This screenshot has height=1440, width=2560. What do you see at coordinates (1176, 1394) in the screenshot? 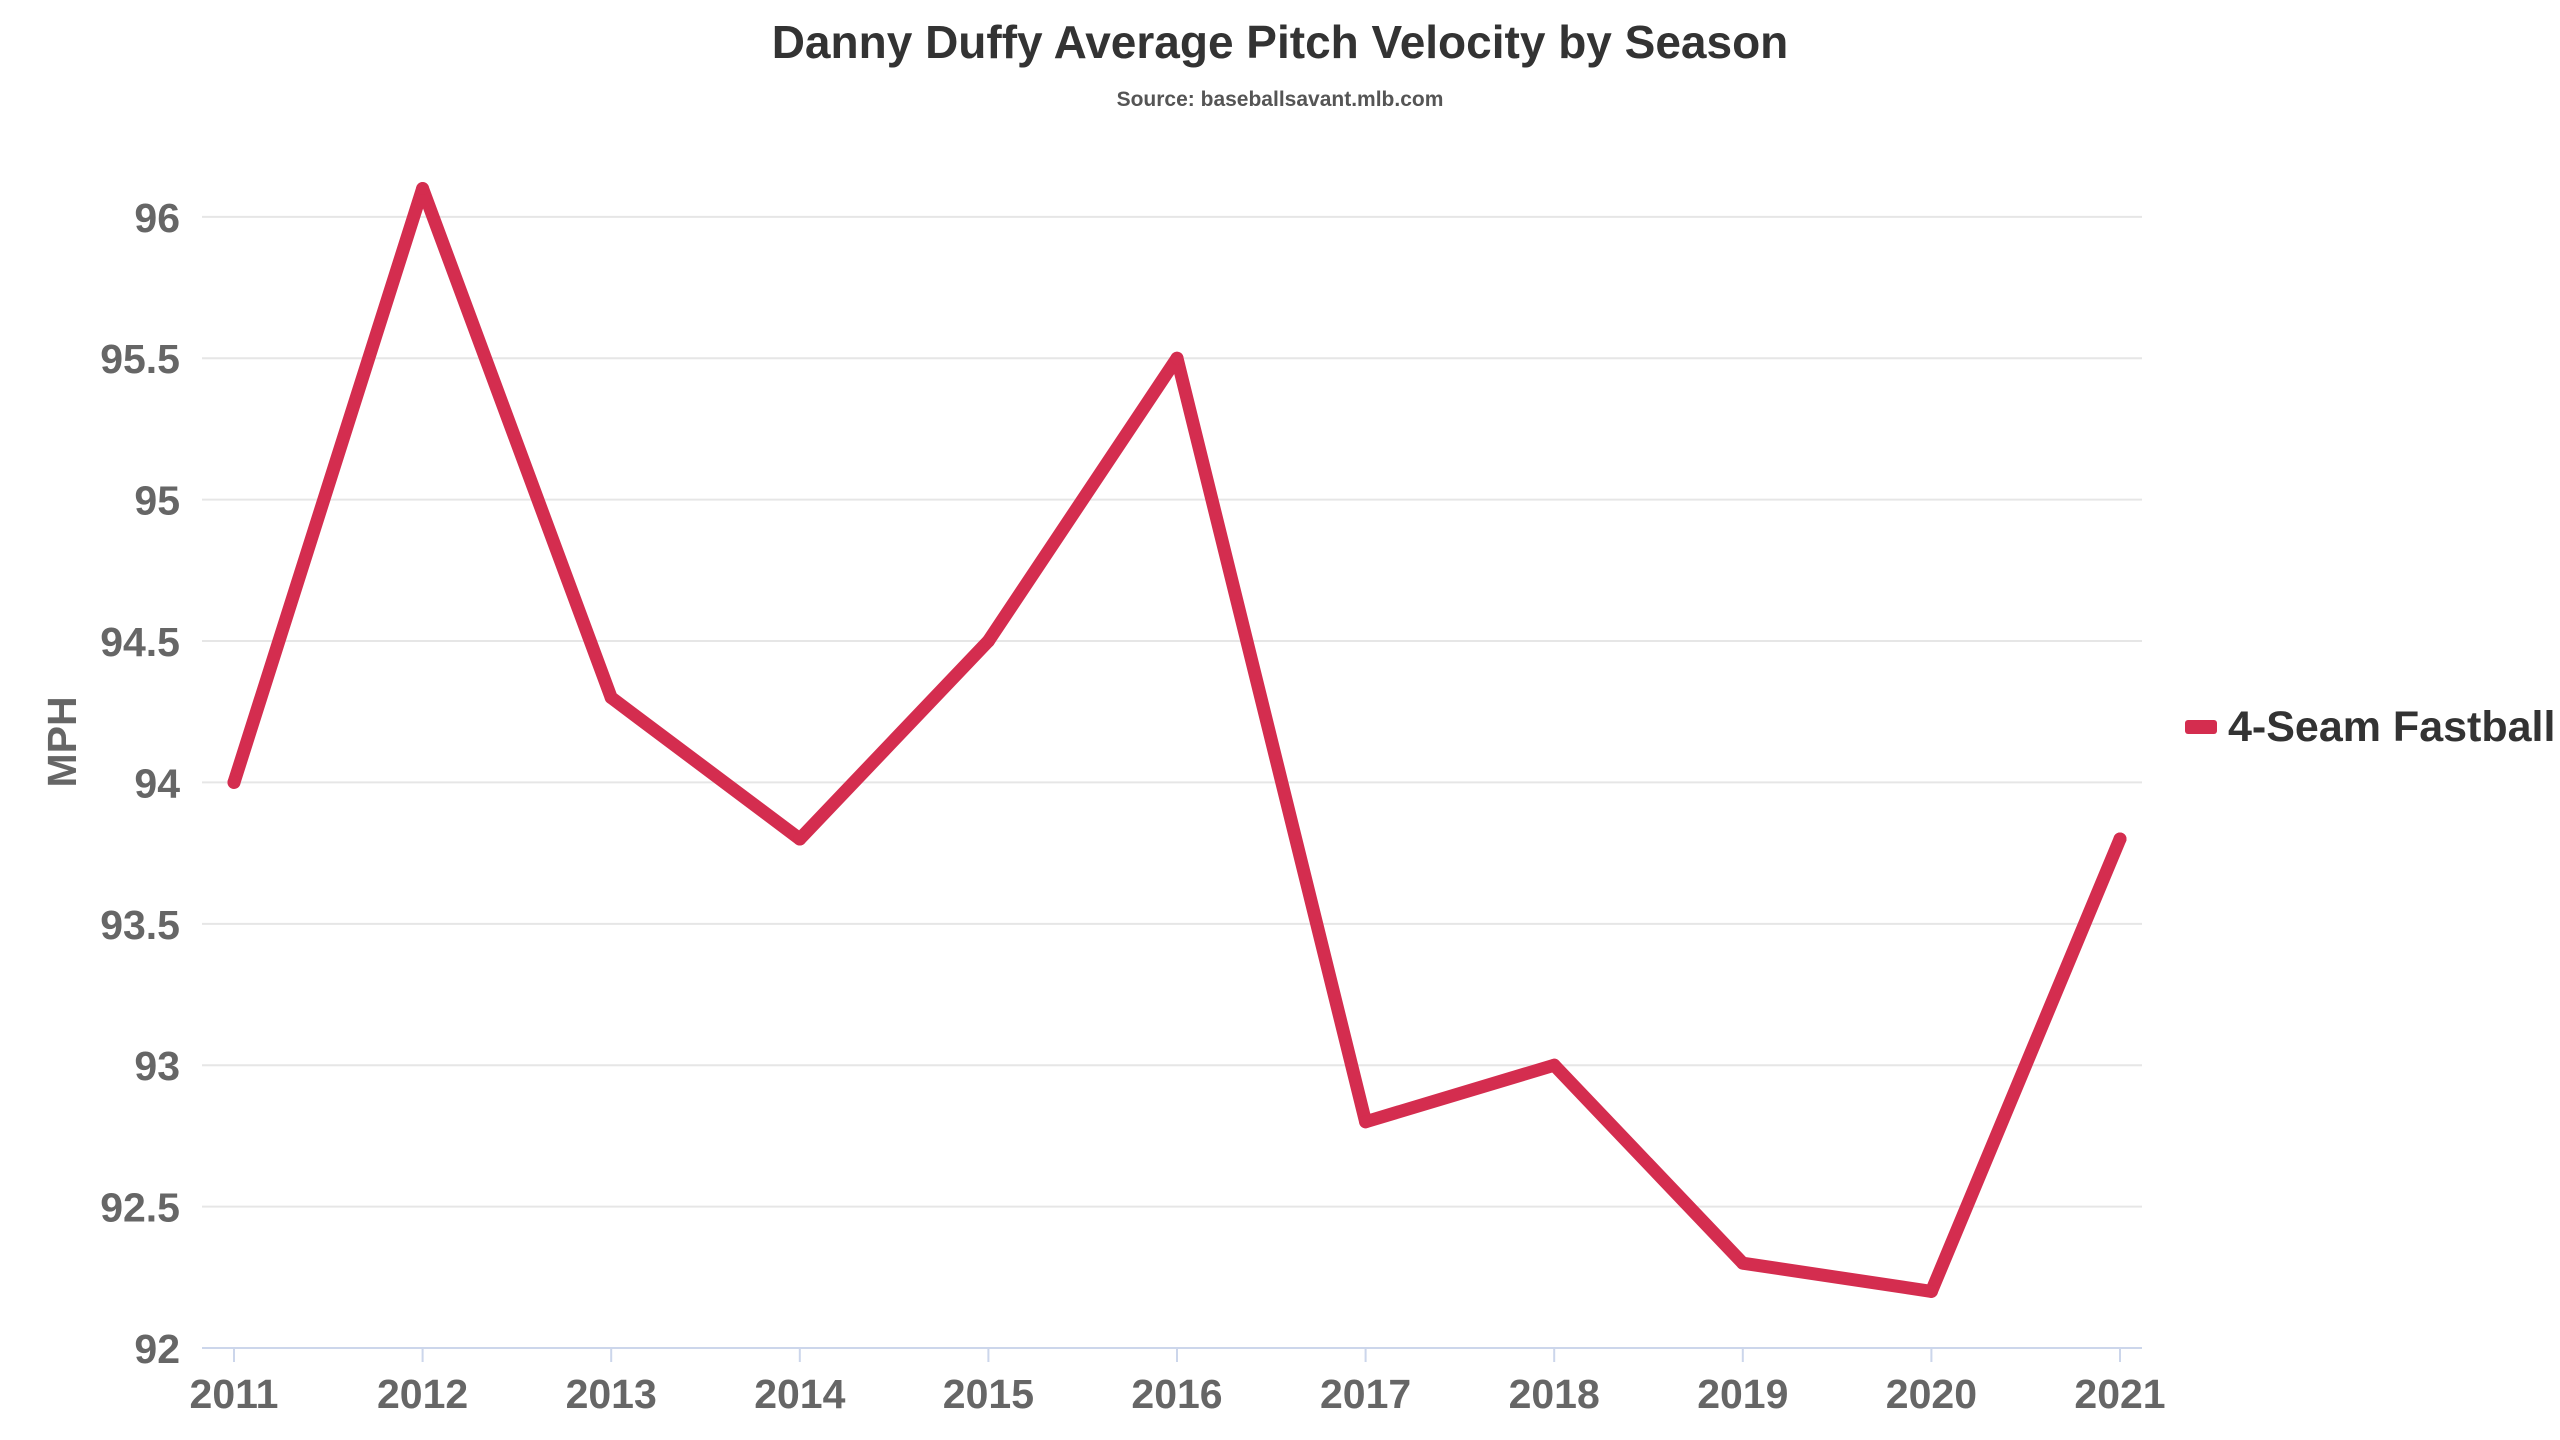
I see `x-tick-label: 2016` at bounding box center [1176, 1394].